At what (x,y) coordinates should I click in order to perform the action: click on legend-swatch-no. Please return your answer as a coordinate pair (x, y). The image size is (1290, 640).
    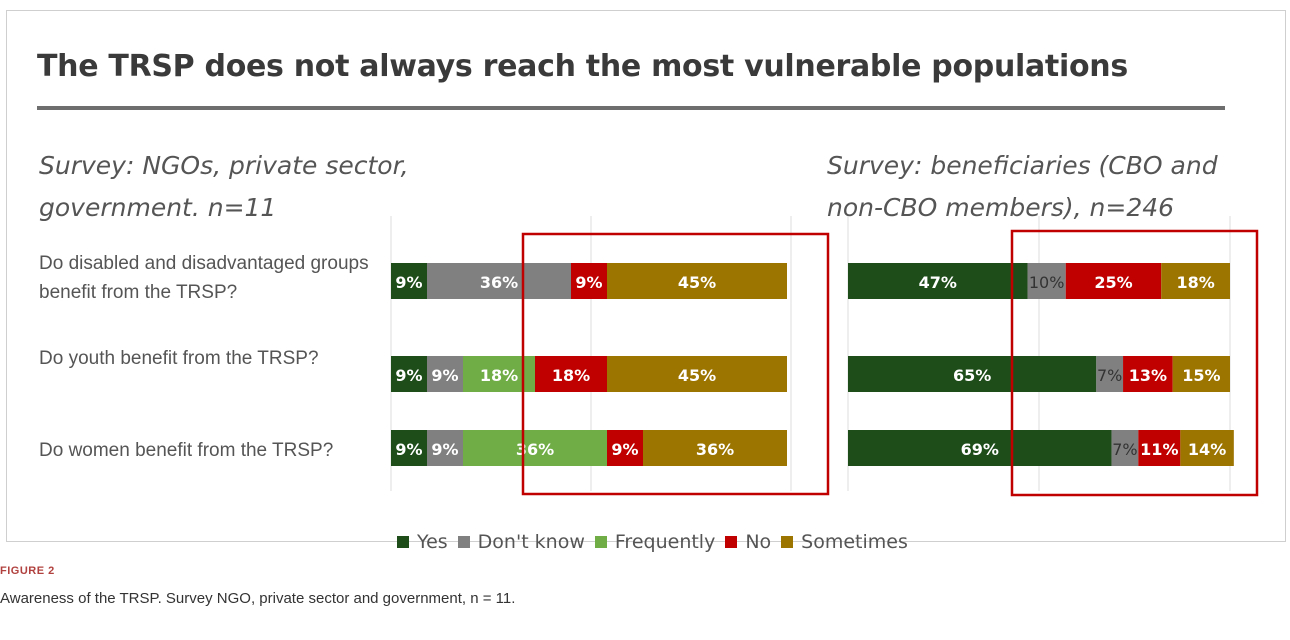
    Looking at the image, I should click on (731, 542).